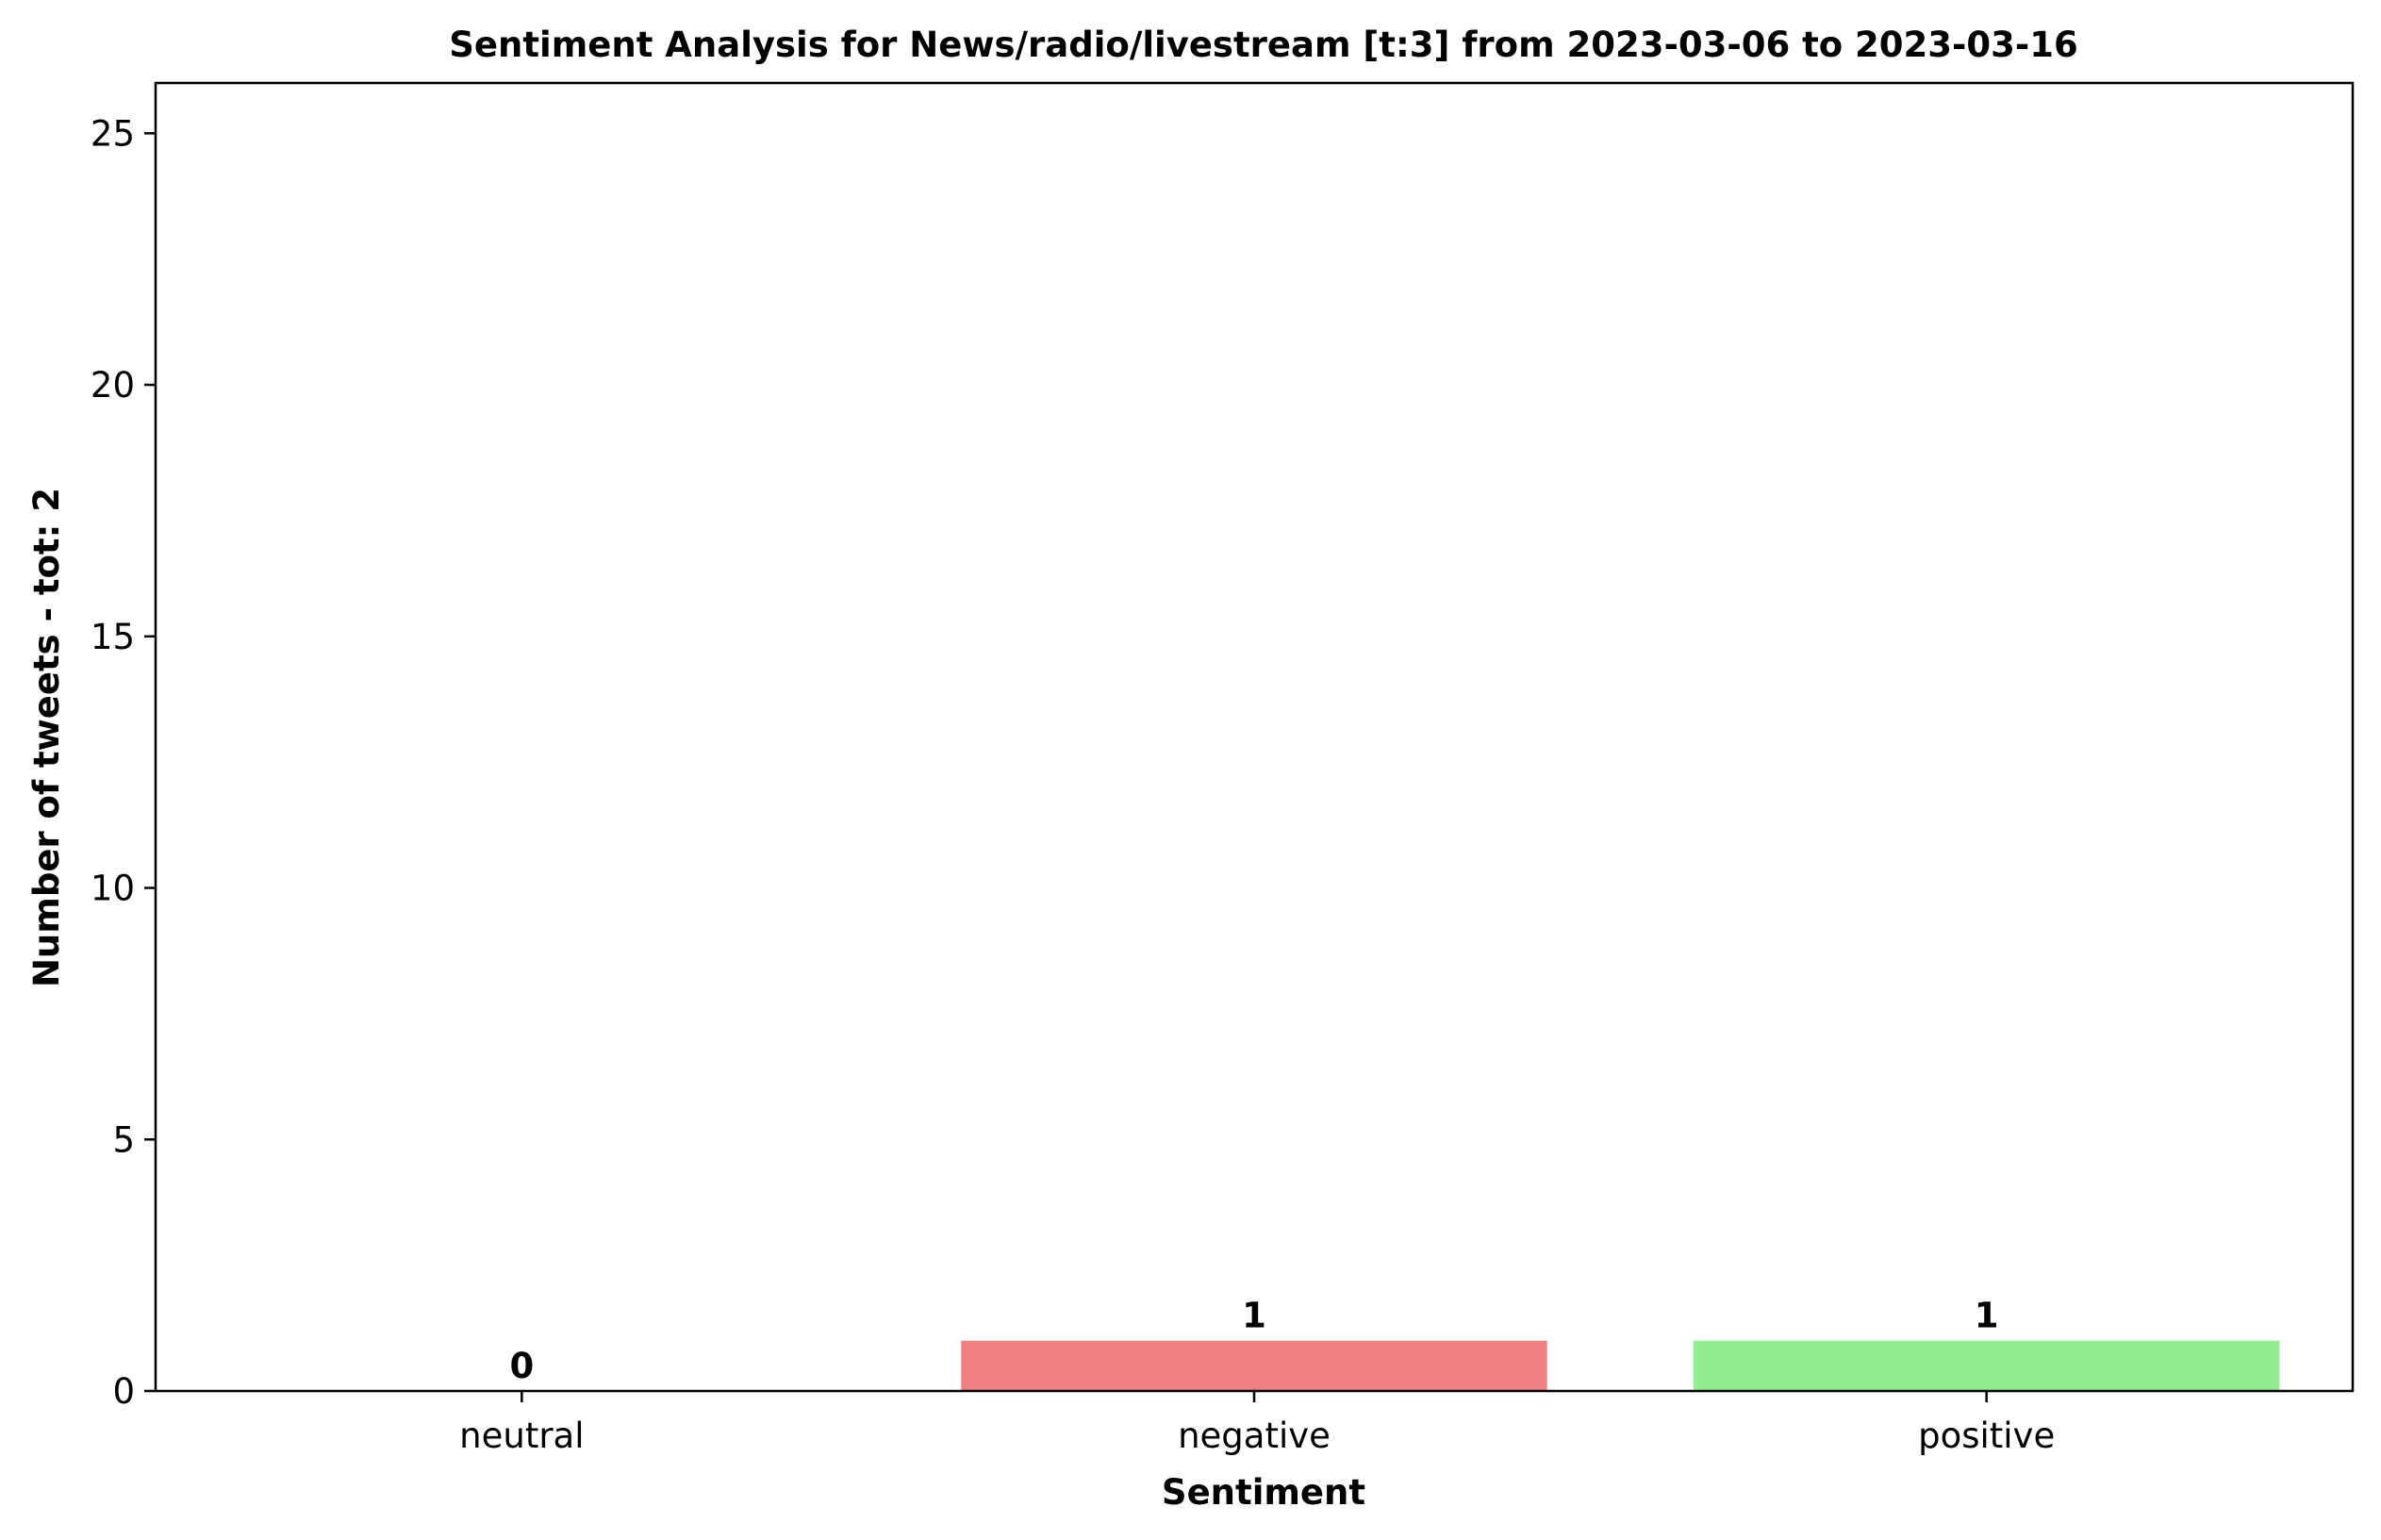 This screenshot has width=2381, height=1540. I want to click on data-label-negative: 1, so click(1254, 1316).